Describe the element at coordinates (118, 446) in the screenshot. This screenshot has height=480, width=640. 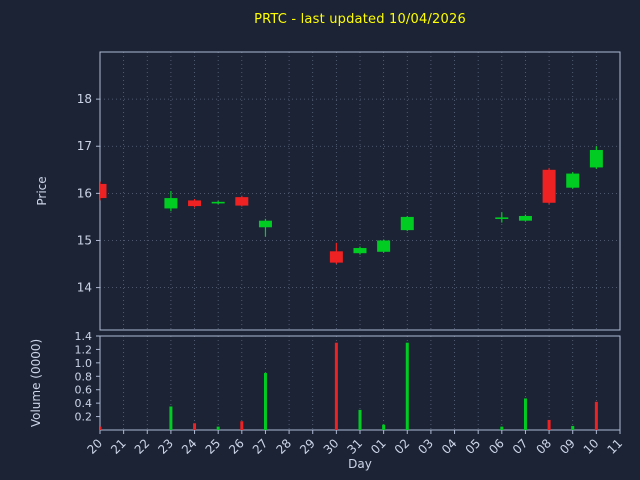
I see `day-tick-label: 21` at that location.